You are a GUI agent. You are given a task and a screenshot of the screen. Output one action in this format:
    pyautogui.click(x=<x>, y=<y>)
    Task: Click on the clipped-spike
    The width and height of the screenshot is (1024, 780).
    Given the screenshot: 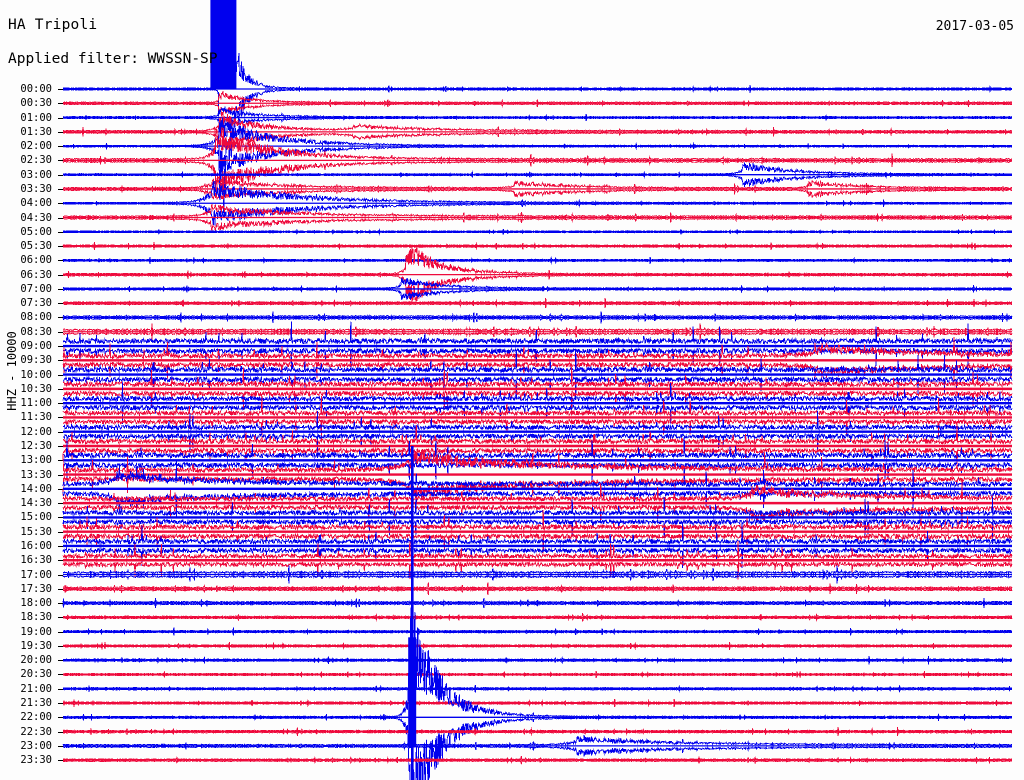 What is the action you would take?
    pyautogui.click(x=412, y=613)
    